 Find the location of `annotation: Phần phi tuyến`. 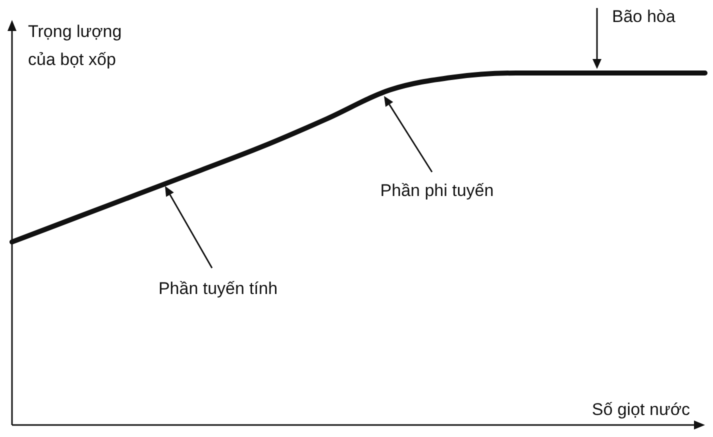

annotation: Phần phi tuyến is located at coordinates (437, 190).